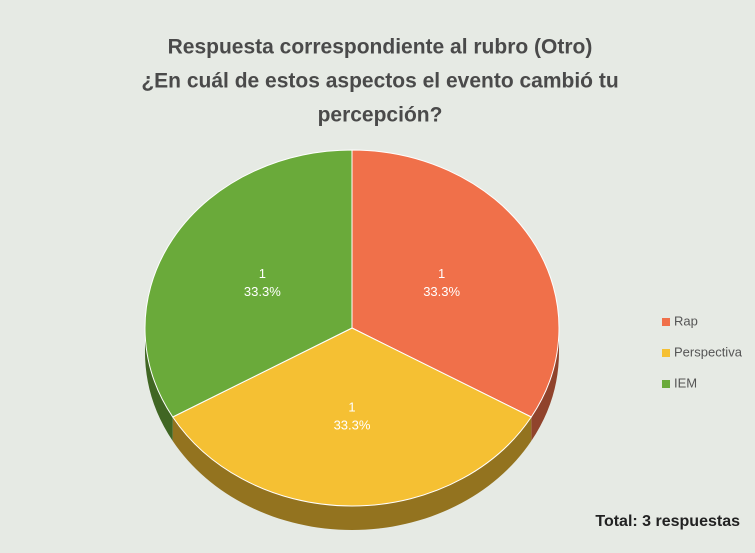  What do you see at coordinates (667, 521) in the screenshot?
I see `annotation: Total: 3 respuestas` at bounding box center [667, 521].